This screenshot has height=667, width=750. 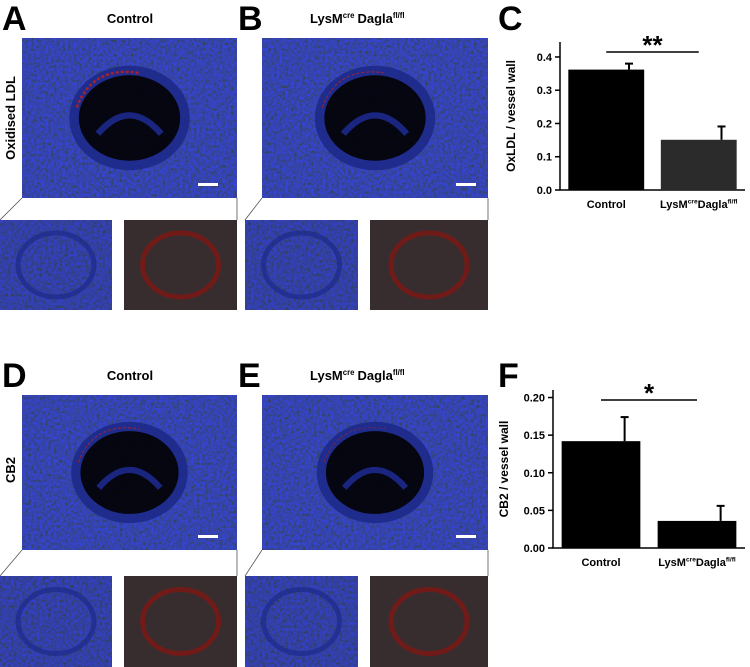 What do you see at coordinates (249, 376) in the screenshot?
I see `panel-letter: E` at bounding box center [249, 376].